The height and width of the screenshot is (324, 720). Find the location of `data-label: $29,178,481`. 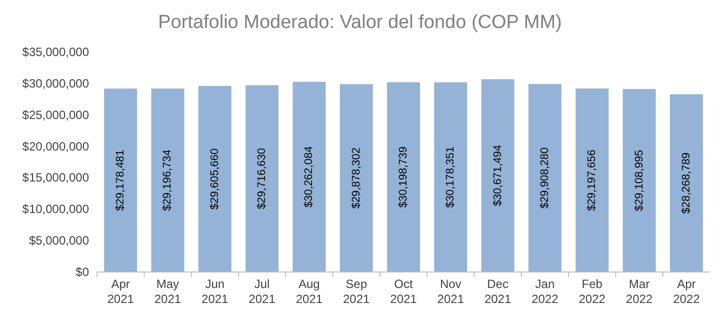

data-label: $29,178,481 is located at coordinates (120, 180).